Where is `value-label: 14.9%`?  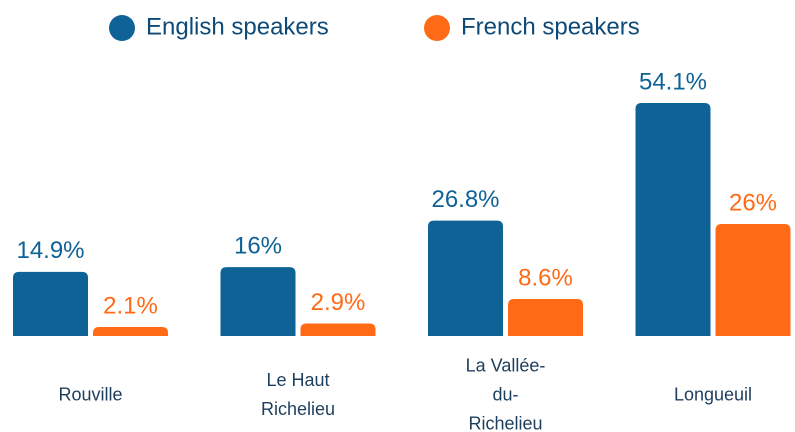
value-label: 14.9% is located at coordinates (50, 250).